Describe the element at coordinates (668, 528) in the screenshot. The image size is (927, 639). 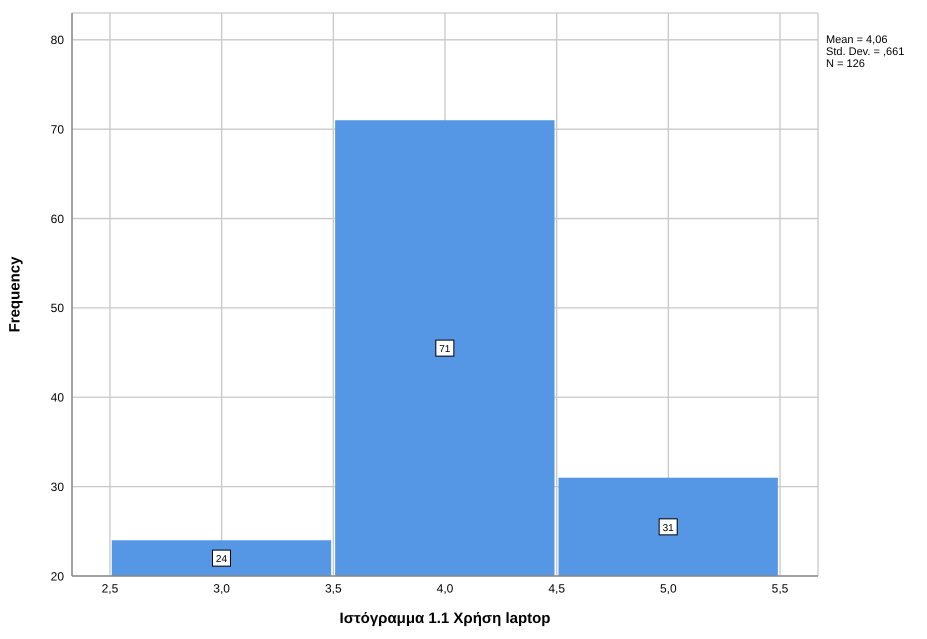
I see `data-label: 31` at that location.